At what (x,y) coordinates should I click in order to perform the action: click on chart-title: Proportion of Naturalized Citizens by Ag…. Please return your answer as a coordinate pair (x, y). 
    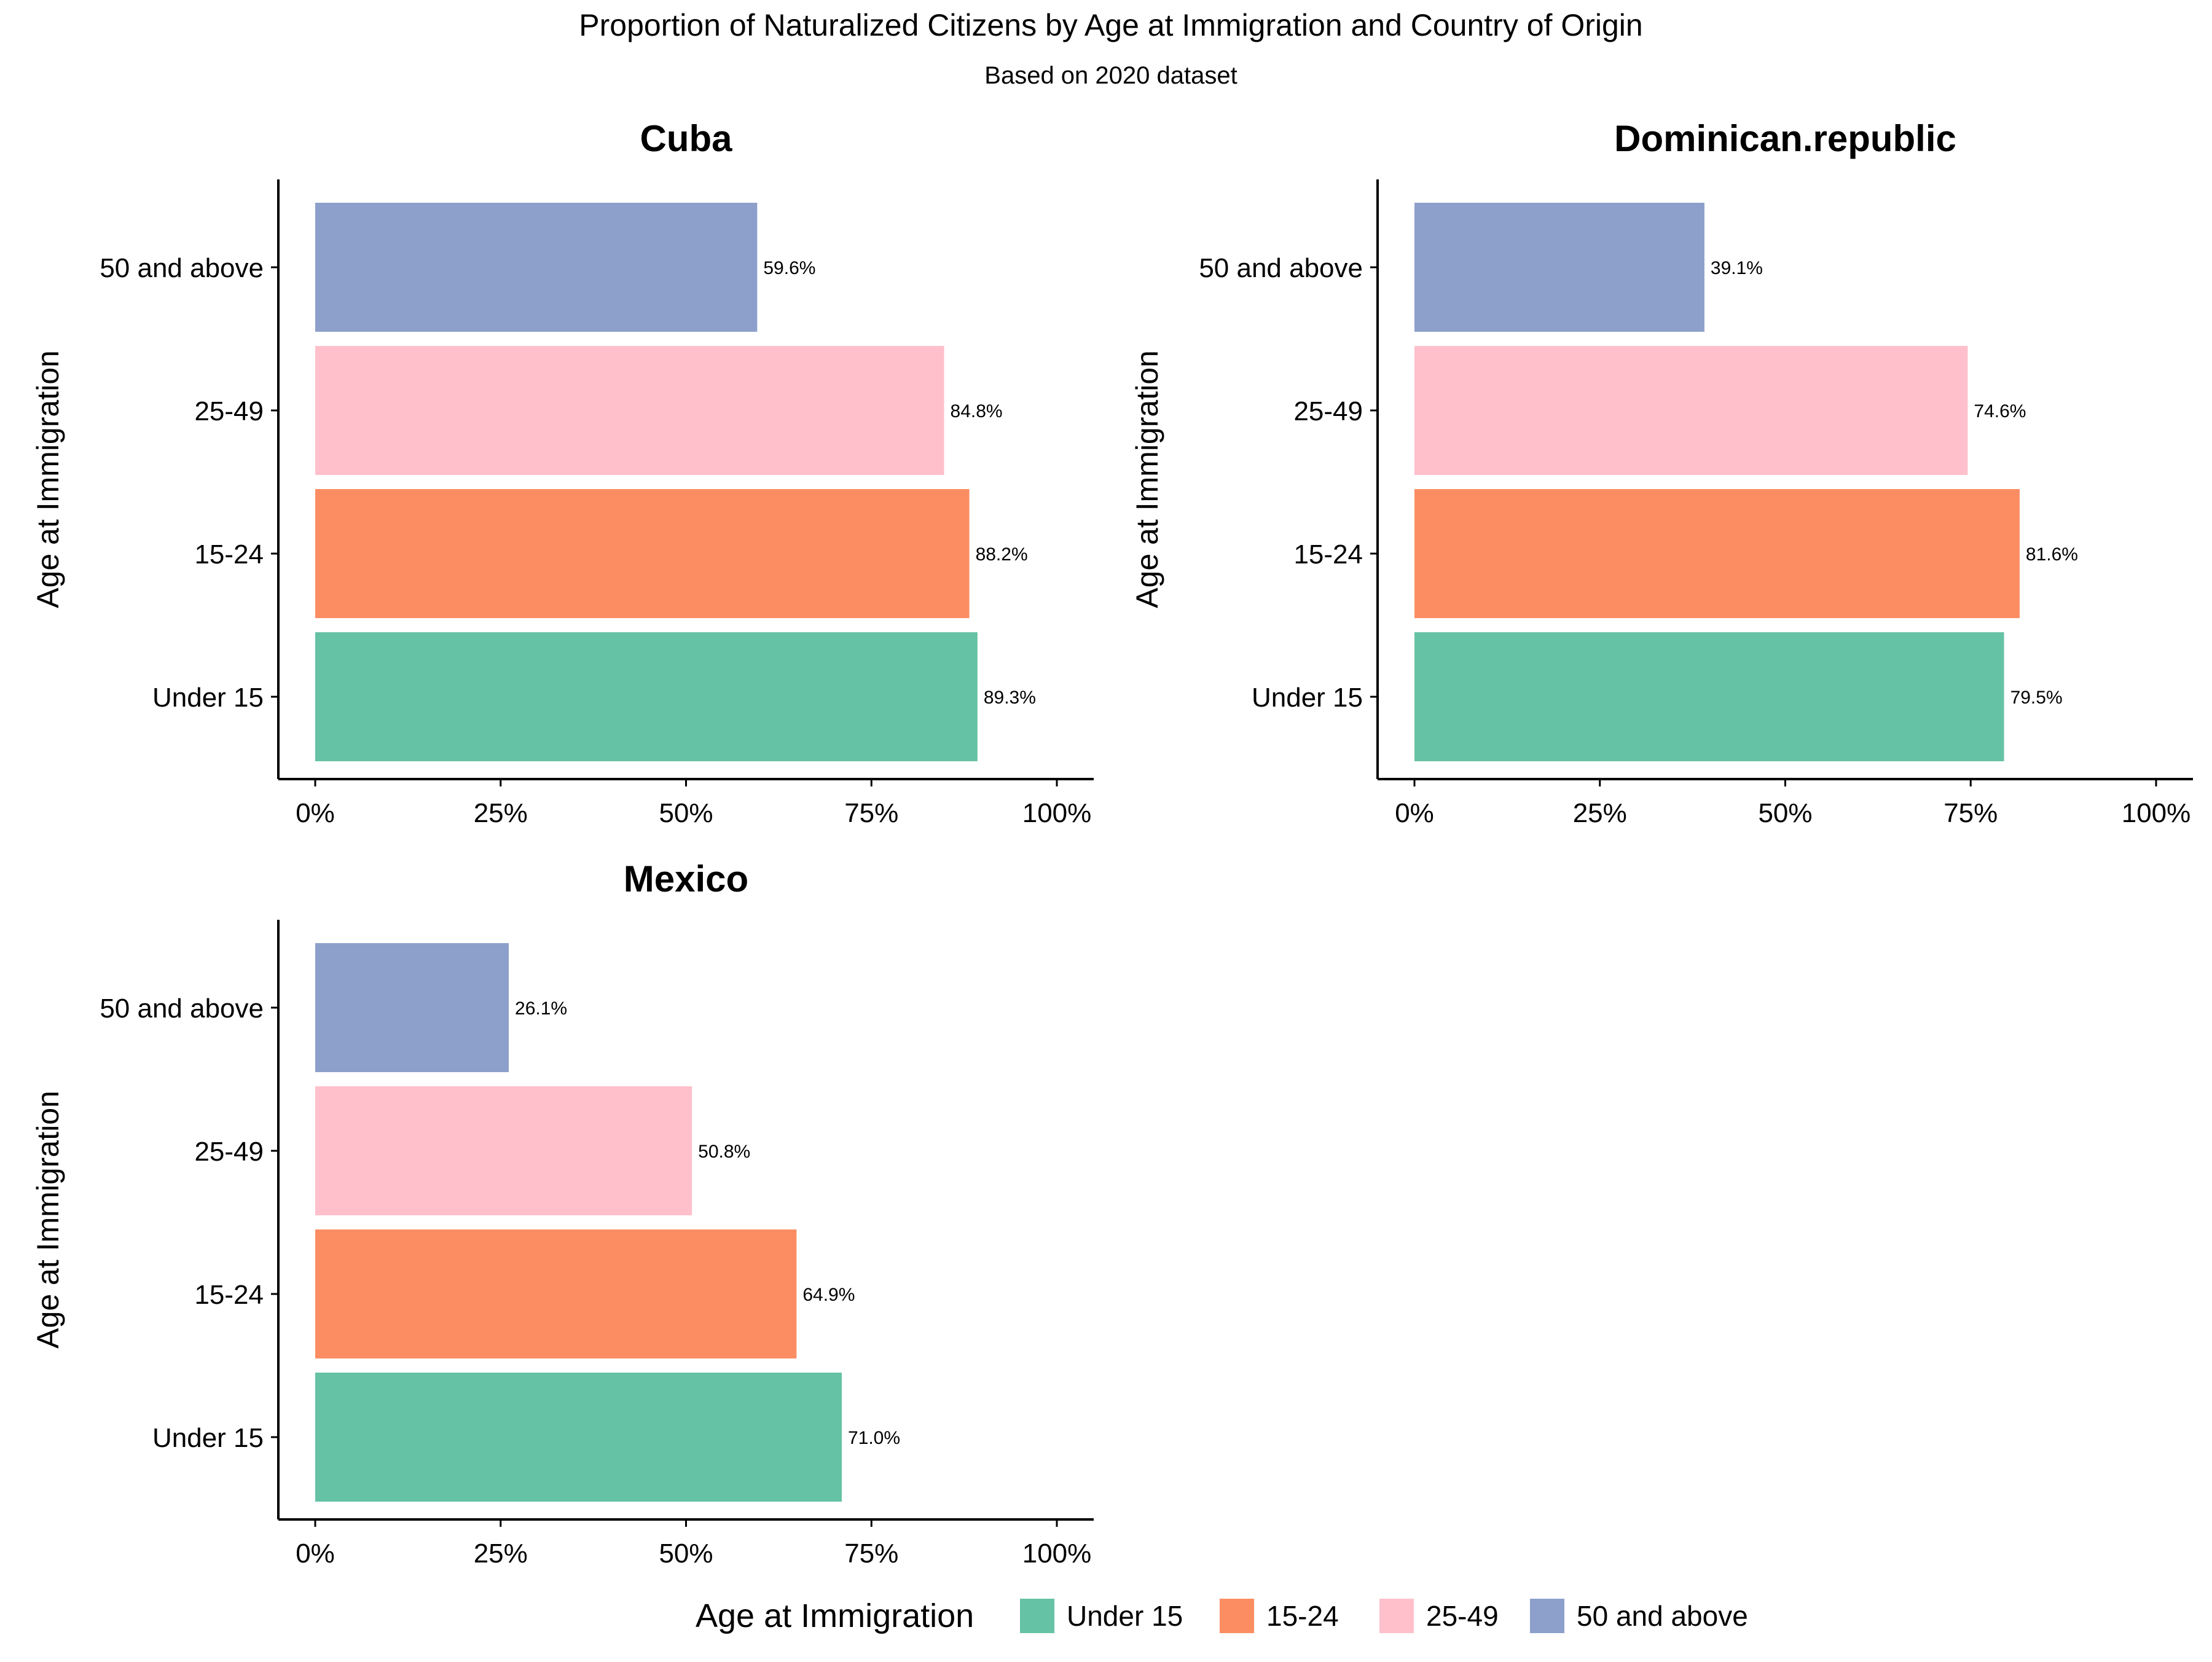
    Looking at the image, I should click on (1110, 25).